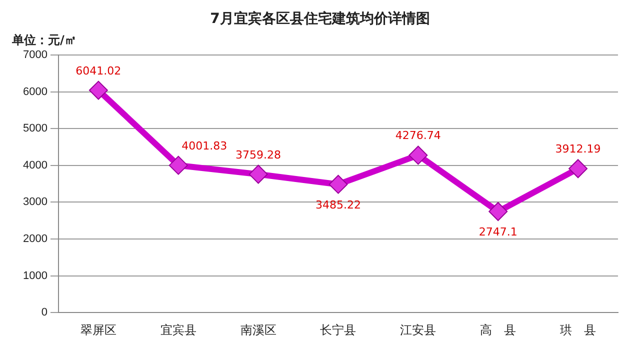 The width and height of the screenshot is (640, 347). What do you see at coordinates (35, 276) in the screenshot?
I see `y-tick-label: 1000` at bounding box center [35, 276].